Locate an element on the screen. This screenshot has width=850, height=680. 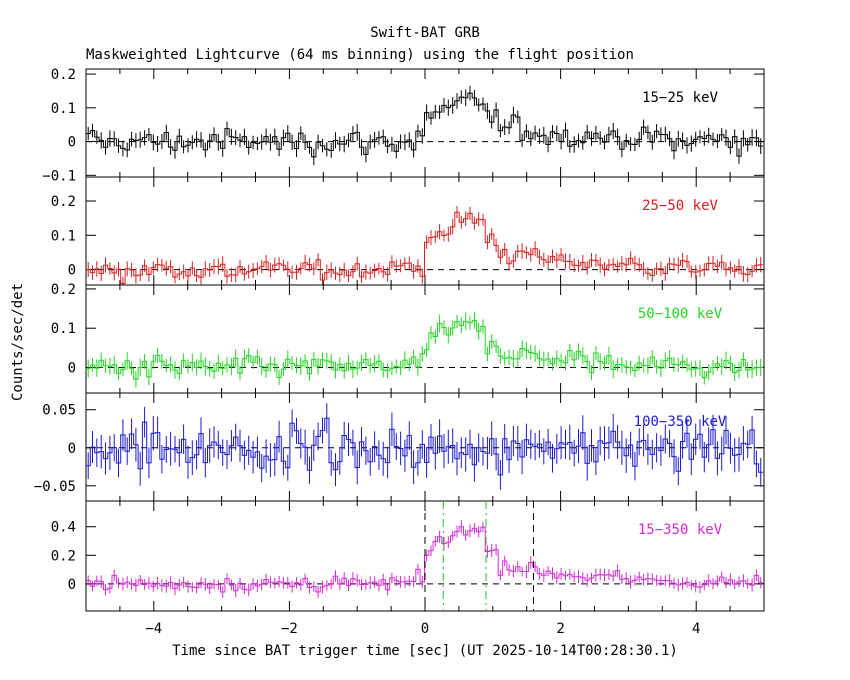
y-axis-label: Counts/sec/det is located at coordinates (18, 342).